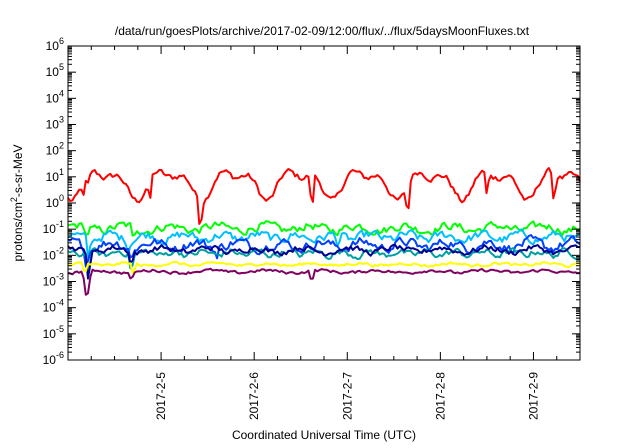  Describe the element at coordinates (55, 123) in the screenshot. I see `y-tick-label: 10³` at that location.